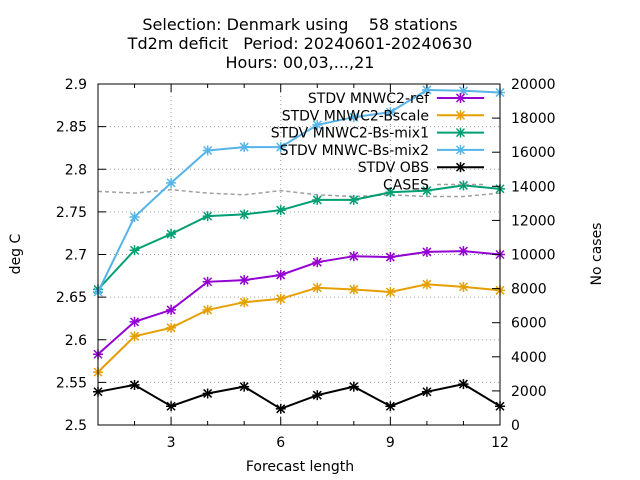  I want to click on x-tick-label: 6, so click(280, 443).